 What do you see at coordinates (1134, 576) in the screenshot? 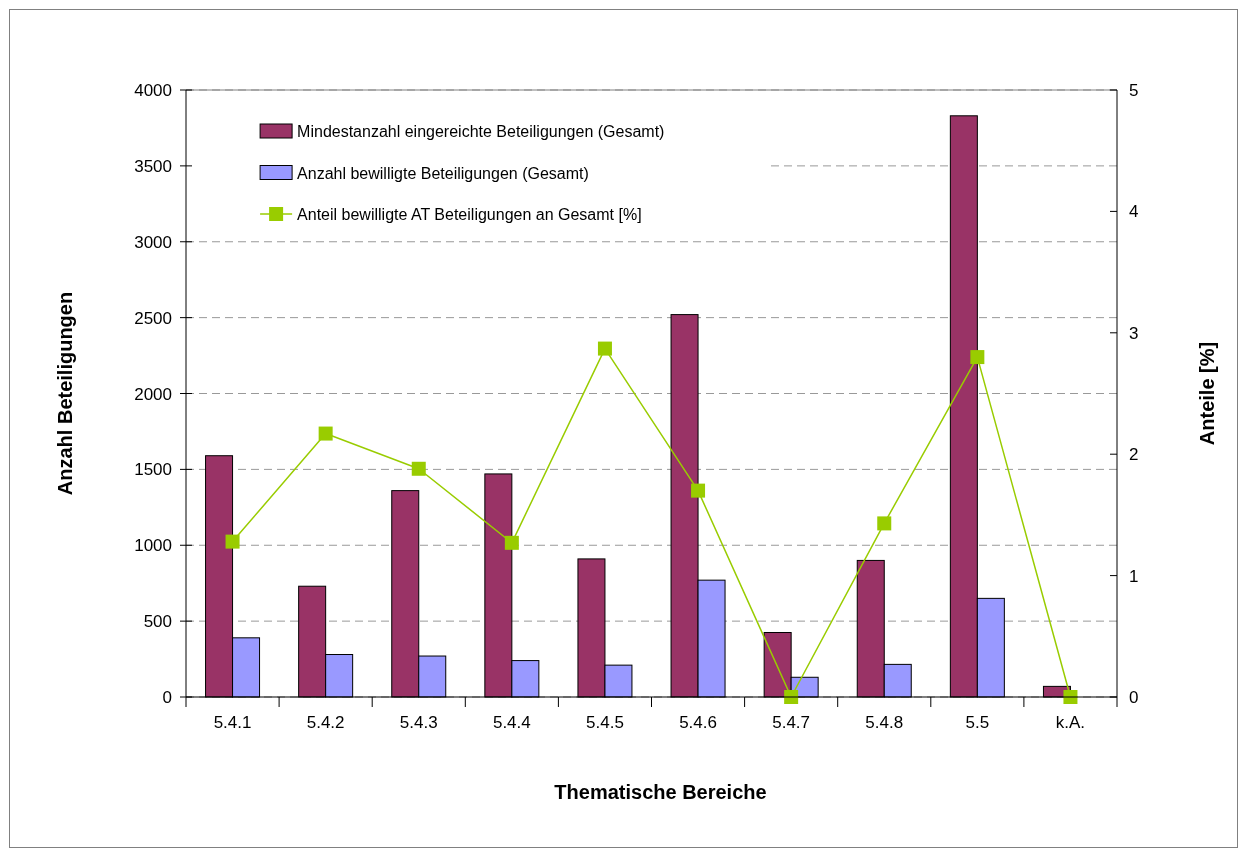
I see `y2-tick-label: 1` at bounding box center [1134, 576].